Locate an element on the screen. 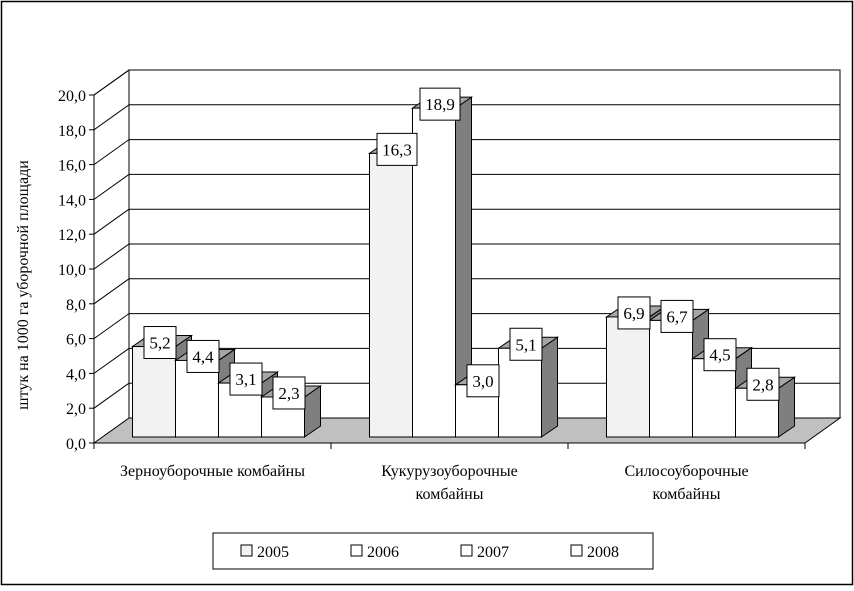  data-label-text: 3,1 is located at coordinates (245, 379).